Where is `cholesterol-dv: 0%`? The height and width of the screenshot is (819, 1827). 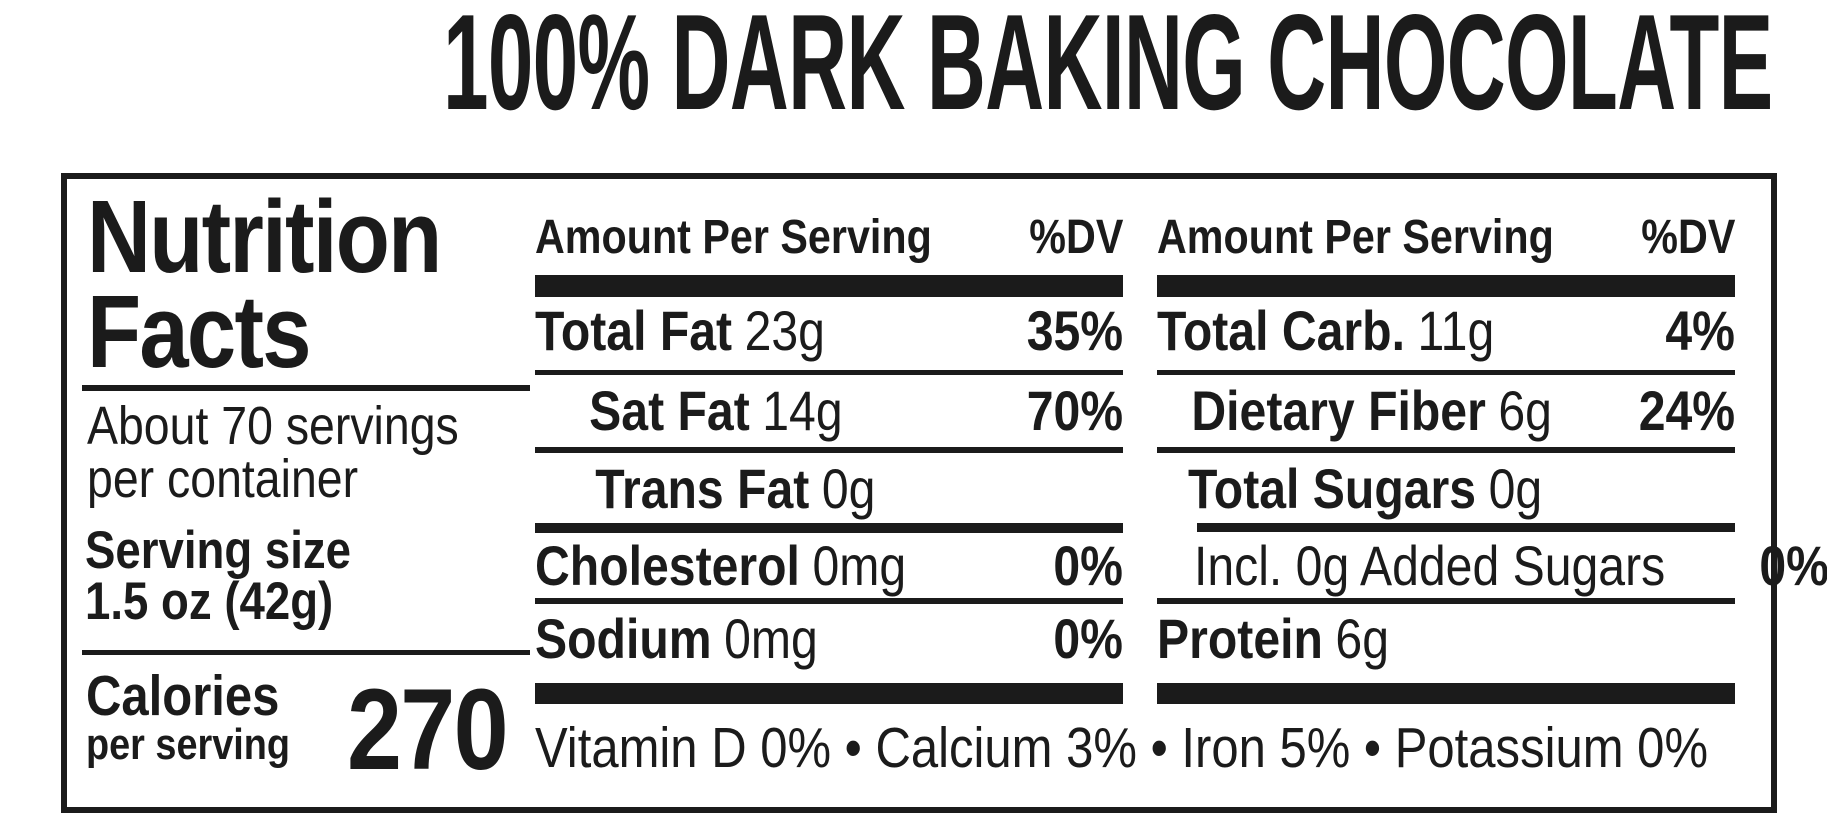 cholesterol-dv: 0% is located at coordinates (1088, 565).